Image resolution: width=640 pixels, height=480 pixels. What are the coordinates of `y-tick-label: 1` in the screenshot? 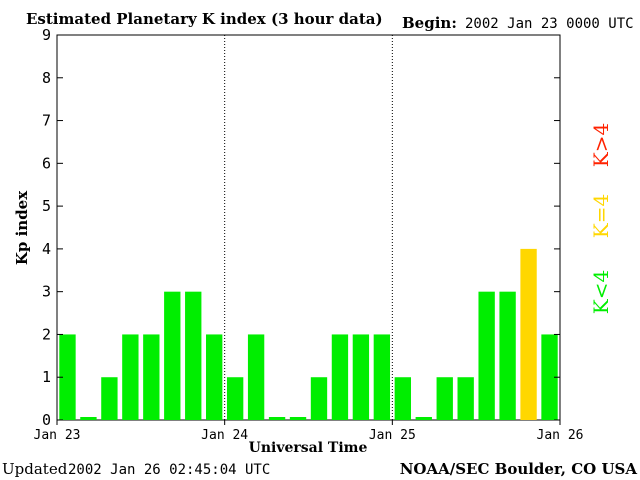 It's located at (46, 377).